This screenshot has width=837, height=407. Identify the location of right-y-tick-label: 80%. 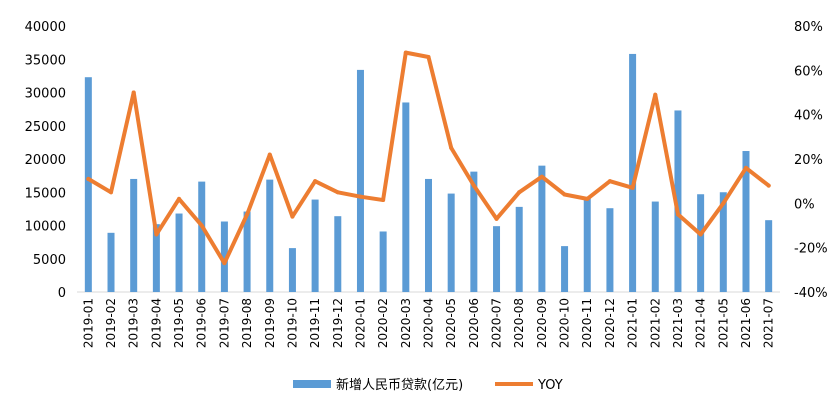
(808, 27).